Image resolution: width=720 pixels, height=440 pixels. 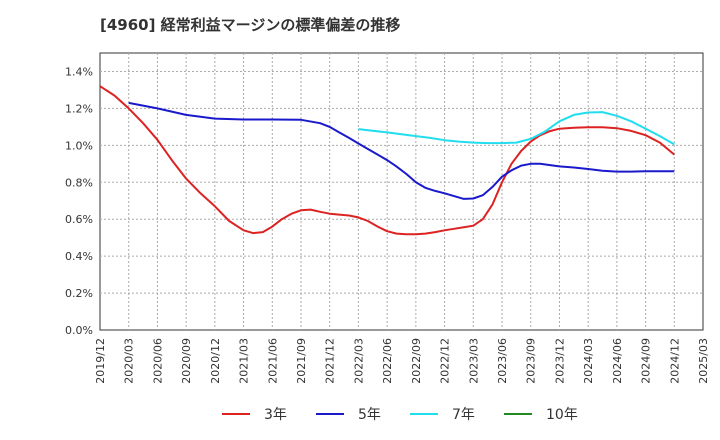 What do you see at coordinates (129, 361) in the screenshot?
I see `x-tick-label: 2020/03` at bounding box center [129, 361].